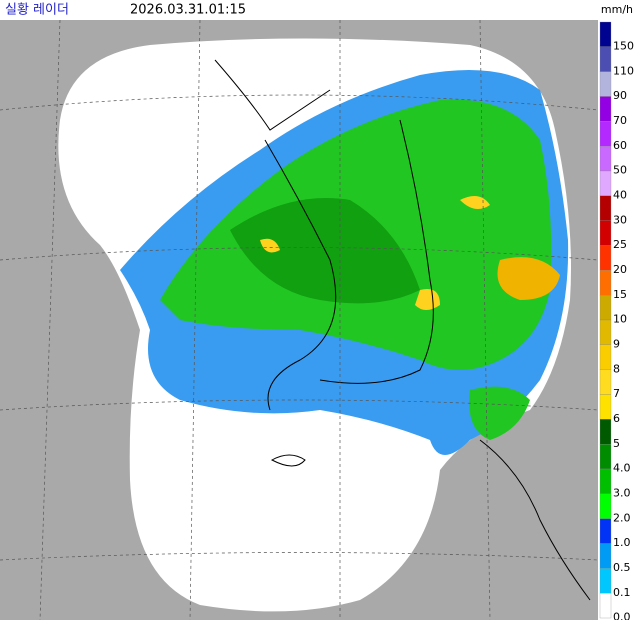 This screenshot has height=620, width=635. I want to click on legend-label: 0.1, so click(622, 592).